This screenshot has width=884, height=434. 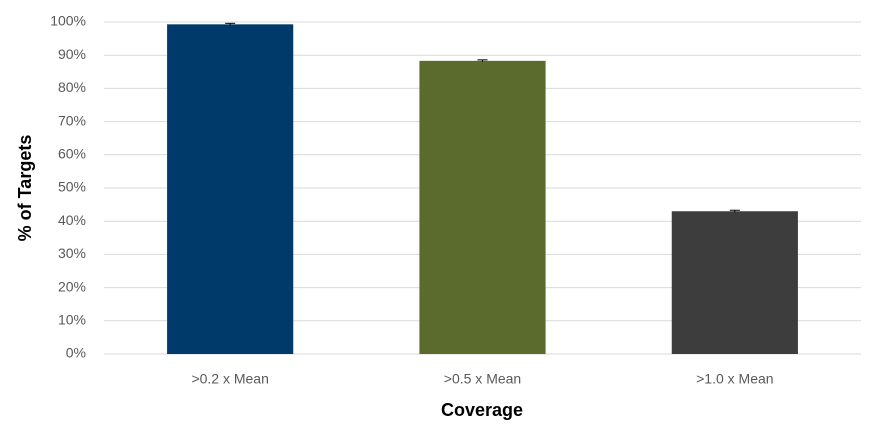 I want to click on y-tick-label: 0%, so click(x=76, y=353).